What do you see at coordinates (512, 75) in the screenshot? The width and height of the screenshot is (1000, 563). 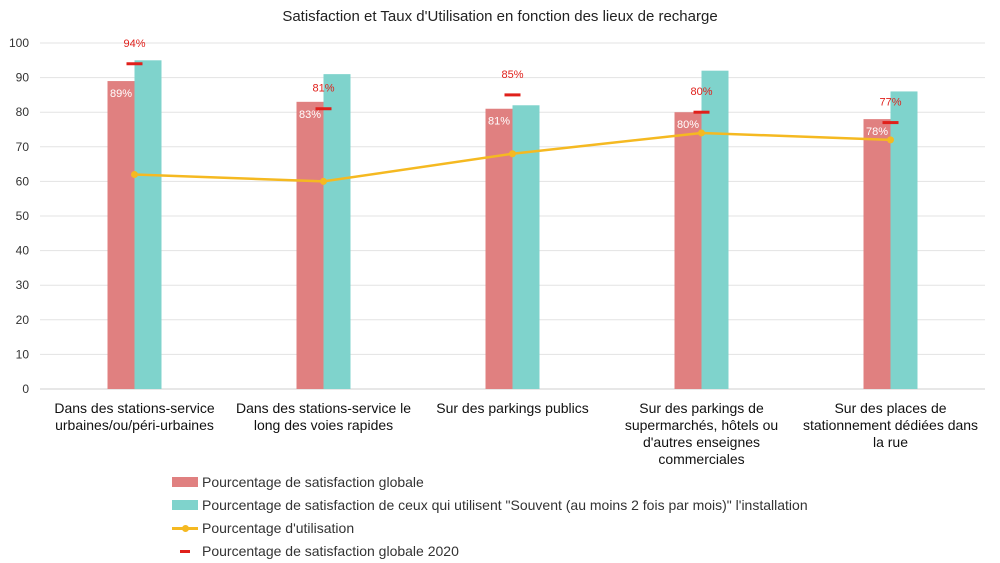 I see `data-label-2020: 85%` at bounding box center [512, 75].